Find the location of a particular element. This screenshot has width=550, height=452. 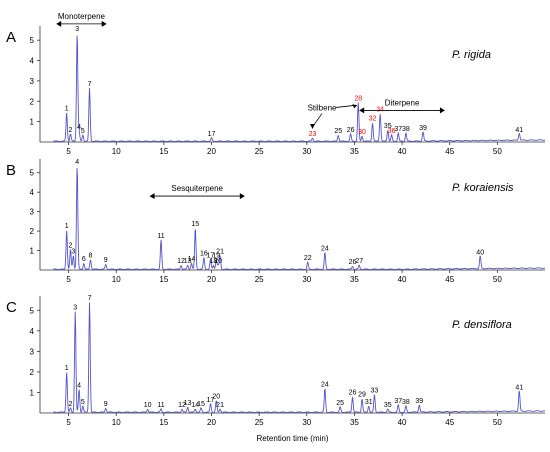

peak-label: 40 is located at coordinates (480, 252).